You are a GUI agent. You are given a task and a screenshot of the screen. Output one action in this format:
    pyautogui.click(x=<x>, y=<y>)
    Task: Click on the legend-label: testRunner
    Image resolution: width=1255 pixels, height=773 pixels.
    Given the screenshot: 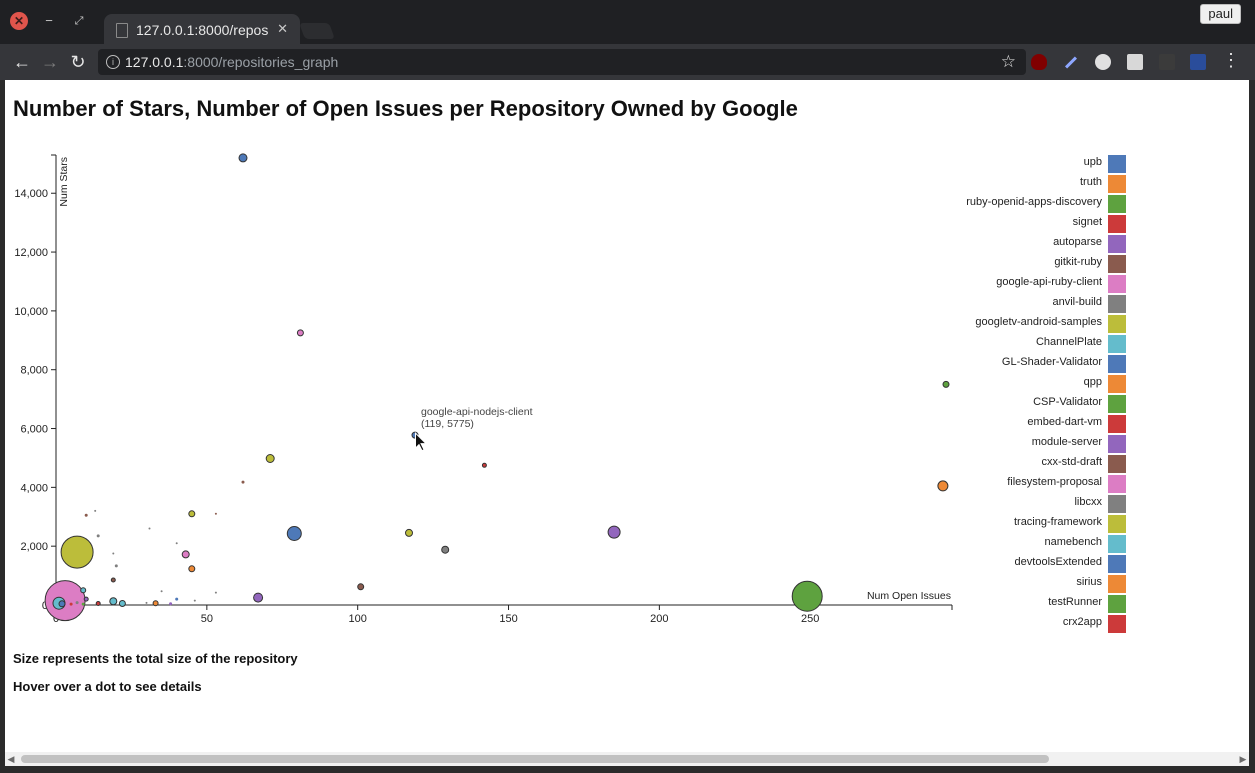 What is the action you would take?
    pyautogui.click(x=1075, y=602)
    